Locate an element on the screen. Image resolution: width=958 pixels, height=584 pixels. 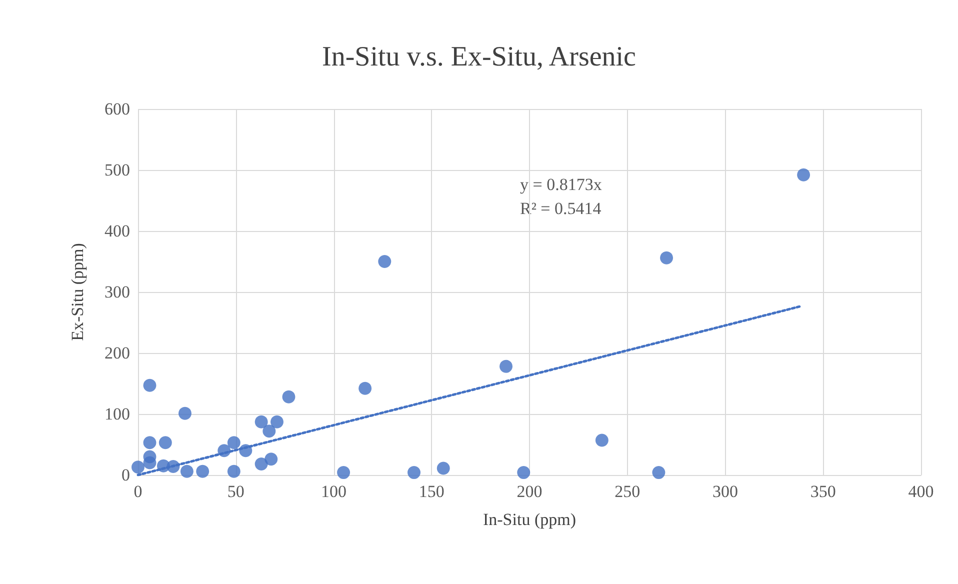
y-tick-label: 300 is located at coordinates (117, 292).